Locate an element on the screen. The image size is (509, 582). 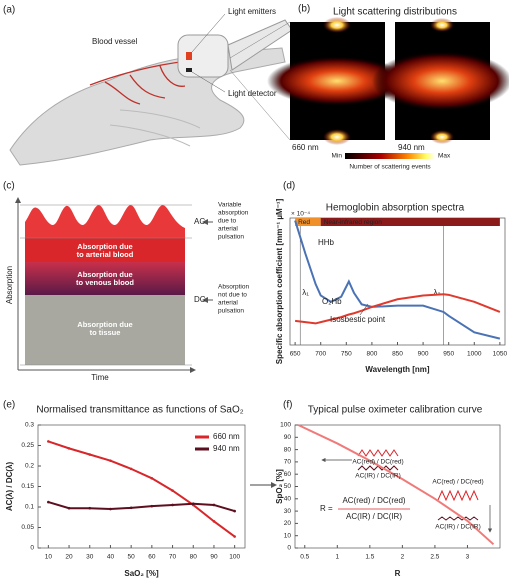
x-tick-label: 90 is located at coordinates (214, 557).